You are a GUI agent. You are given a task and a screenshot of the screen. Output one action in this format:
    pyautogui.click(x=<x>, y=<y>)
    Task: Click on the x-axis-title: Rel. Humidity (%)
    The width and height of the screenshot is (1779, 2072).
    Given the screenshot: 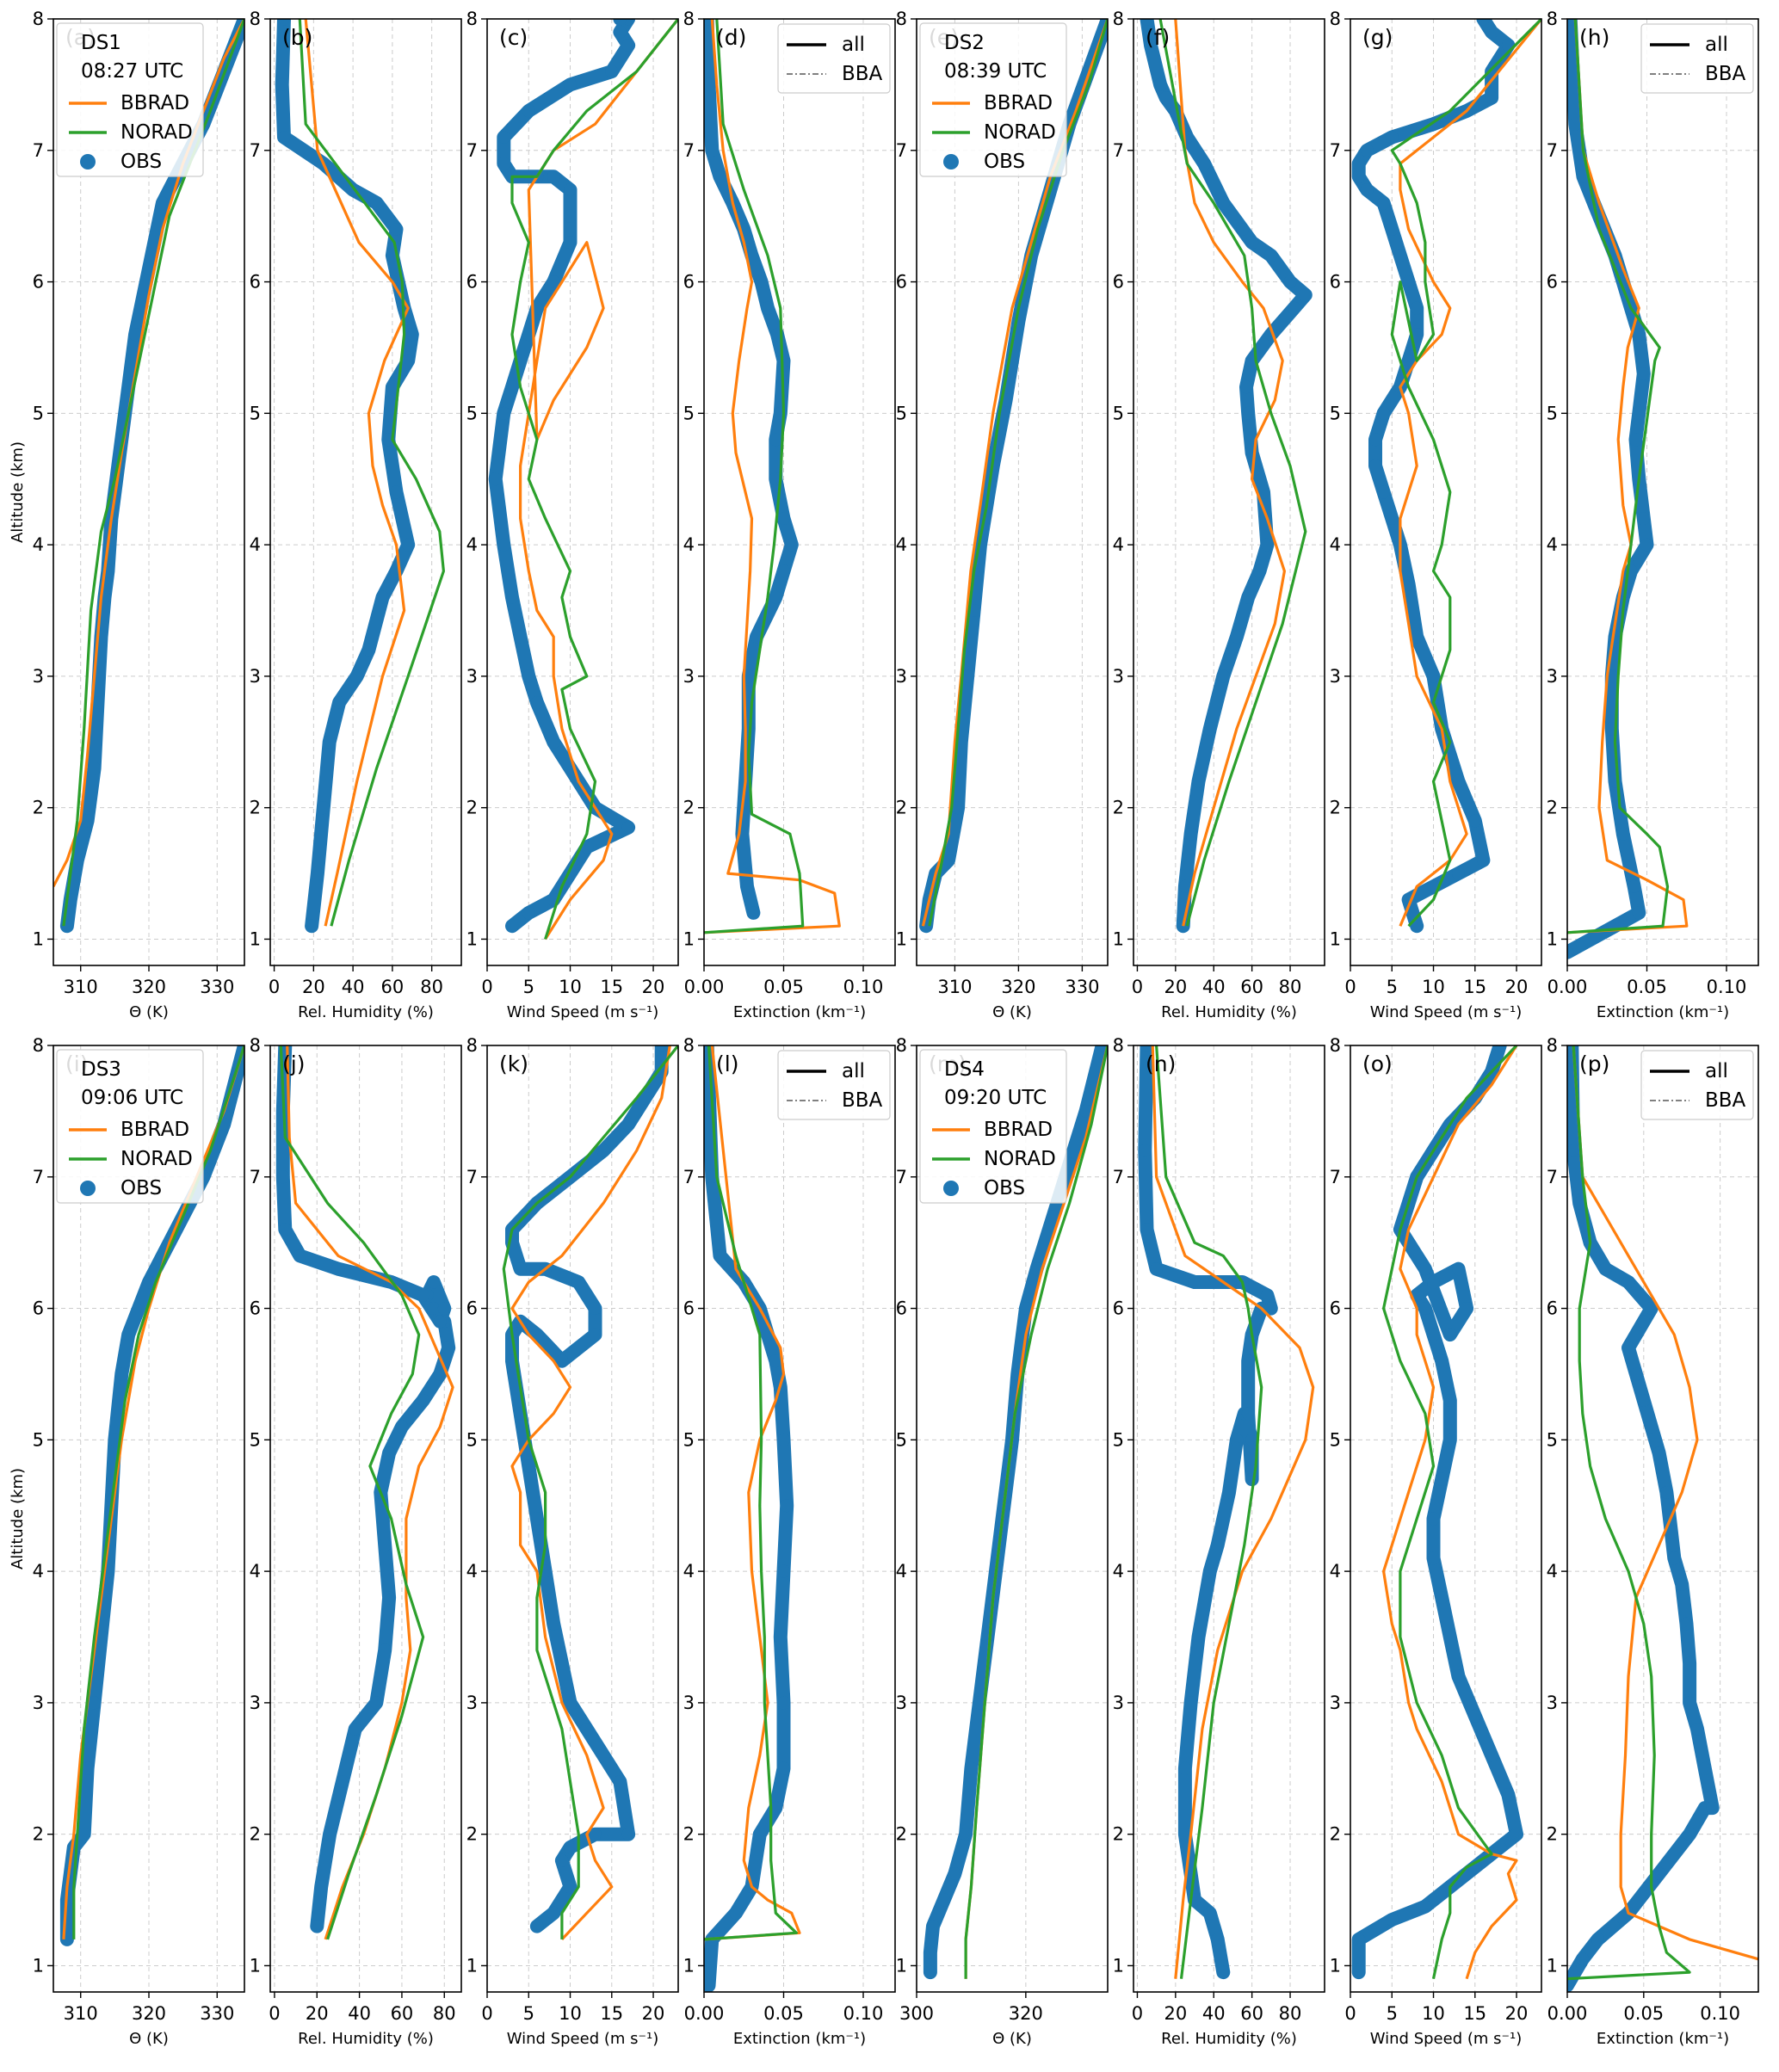 What is the action you would take?
    pyautogui.click(x=1229, y=1012)
    